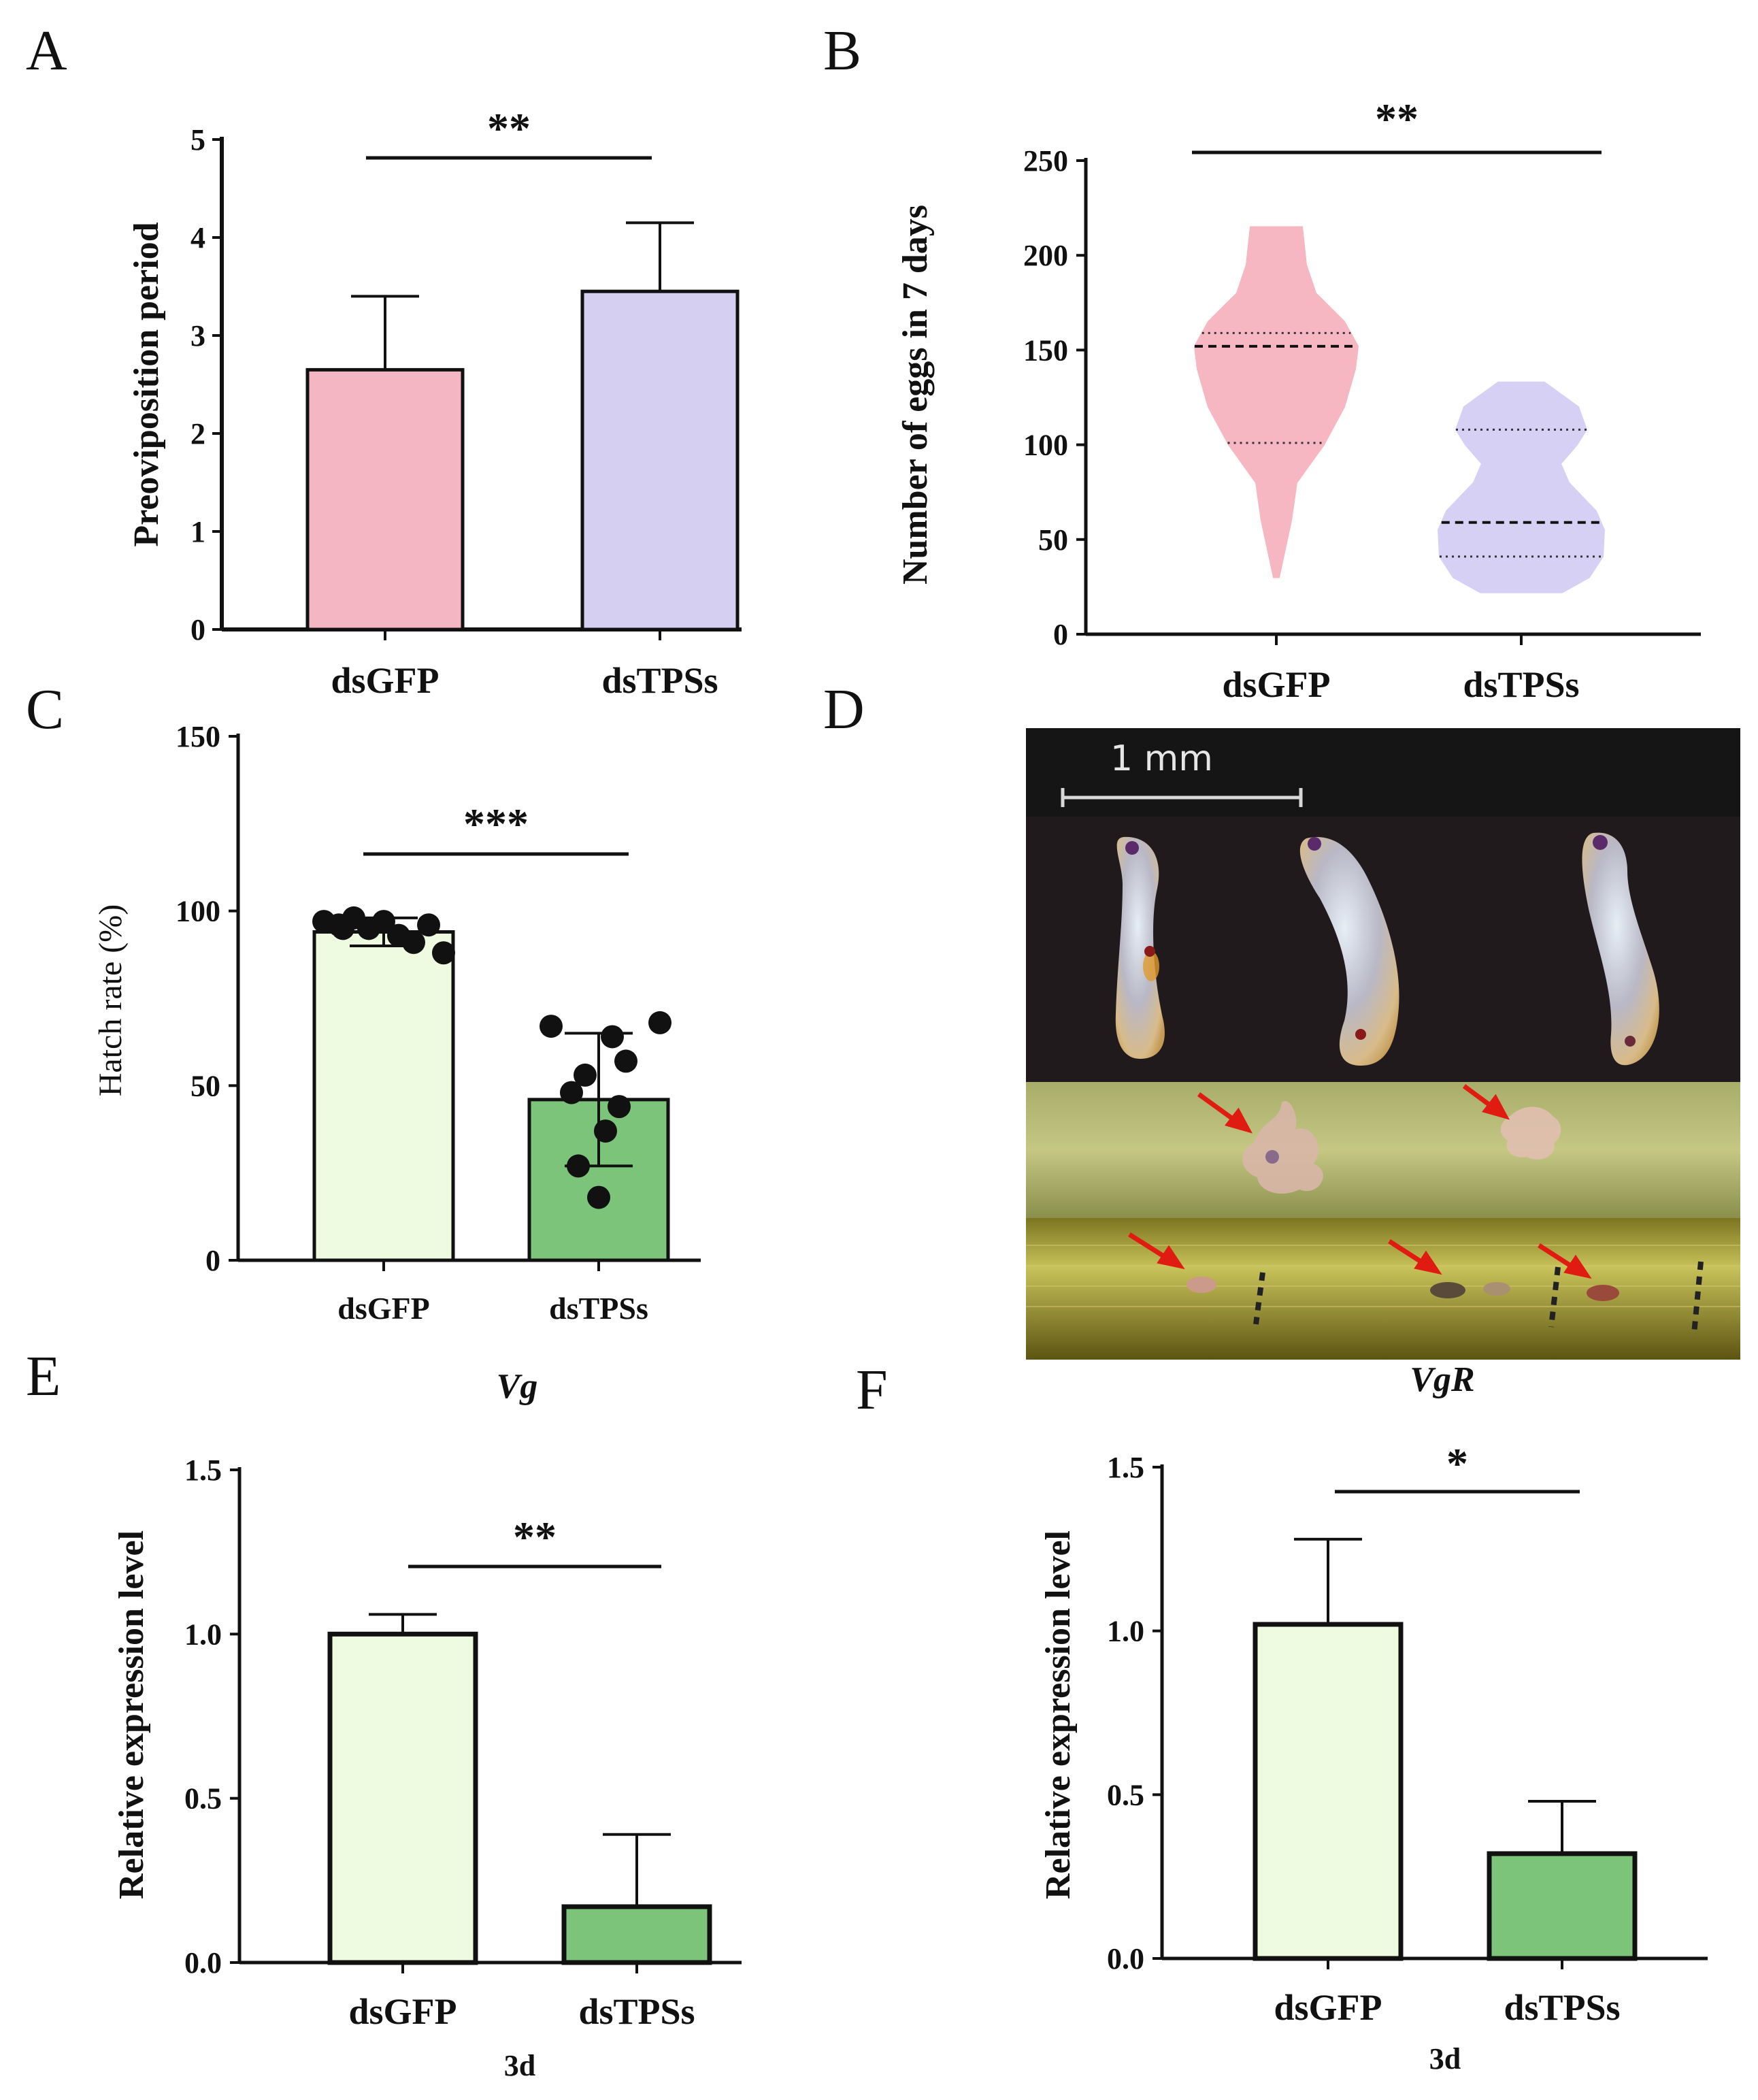  I want to click on y-axis-label: Number of eggs in 7 days, so click(915, 395).